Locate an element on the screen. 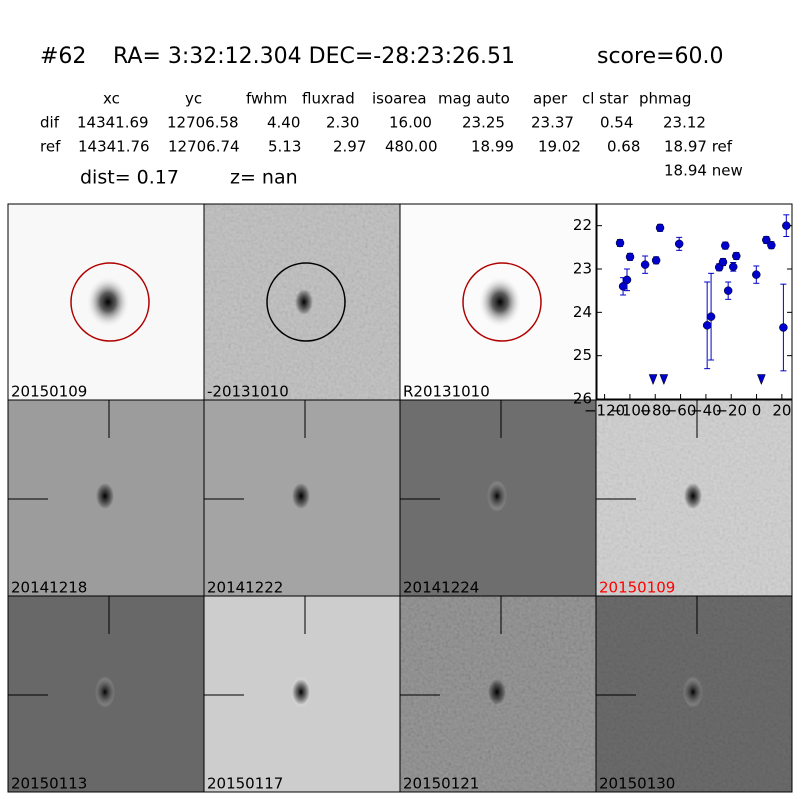  column-header: fwhm is located at coordinates (266, 99).